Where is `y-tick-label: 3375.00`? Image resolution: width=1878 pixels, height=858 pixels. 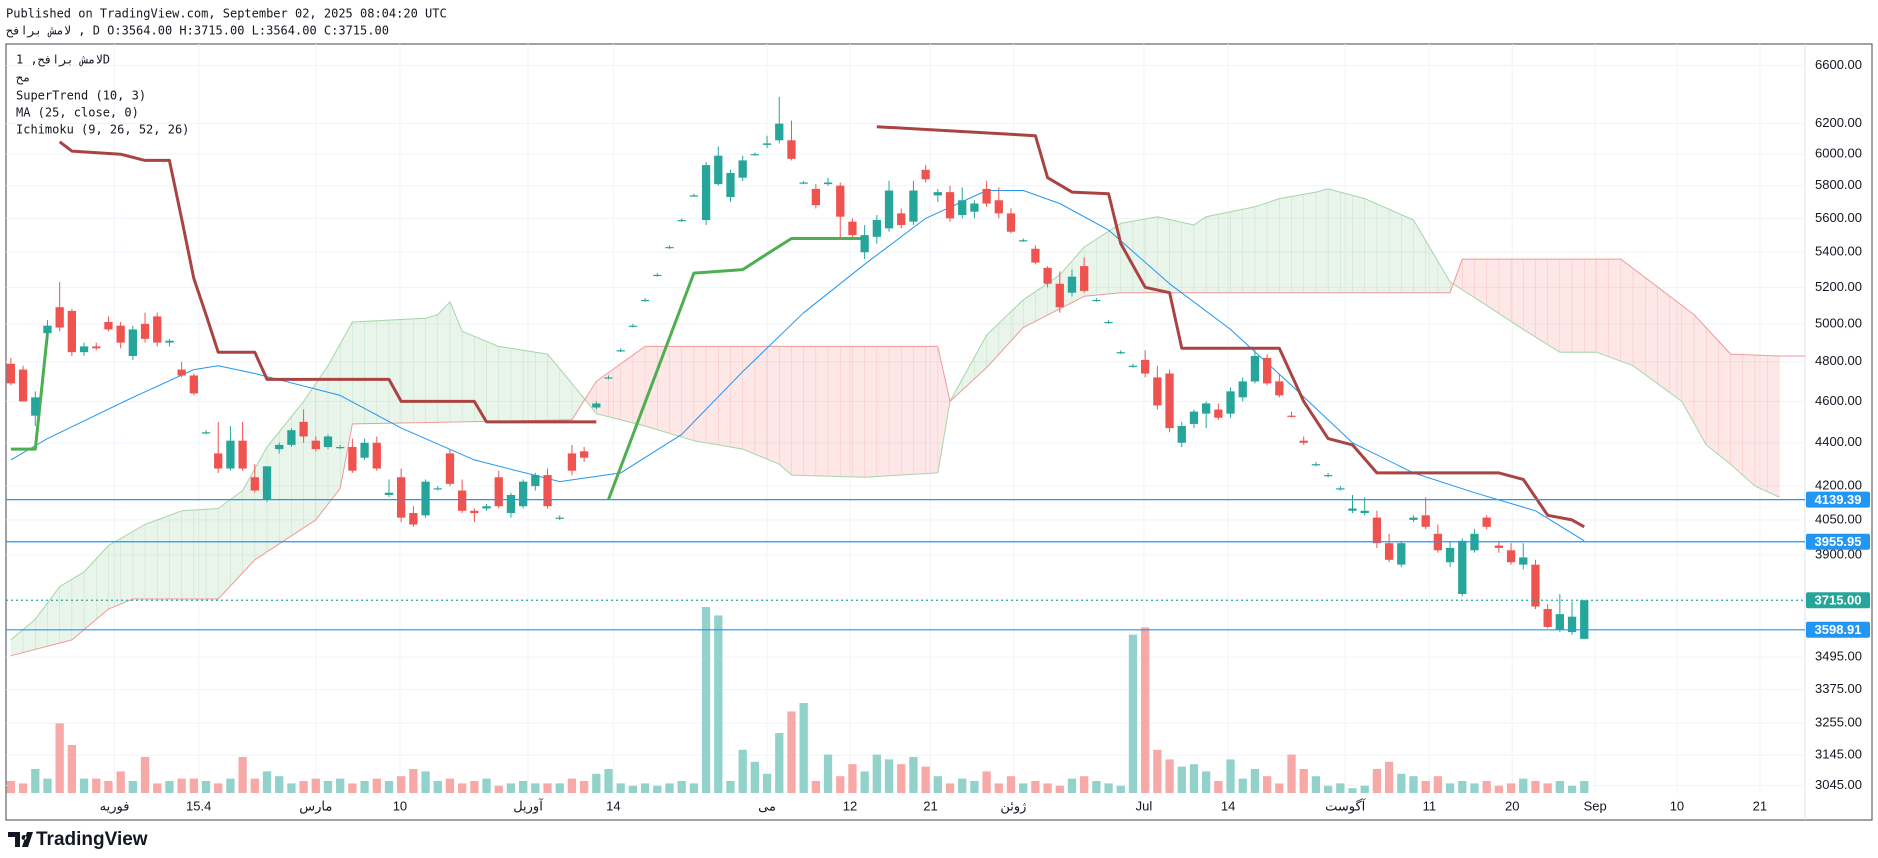
y-tick-label: 3375.00 is located at coordinates (1838, 688).